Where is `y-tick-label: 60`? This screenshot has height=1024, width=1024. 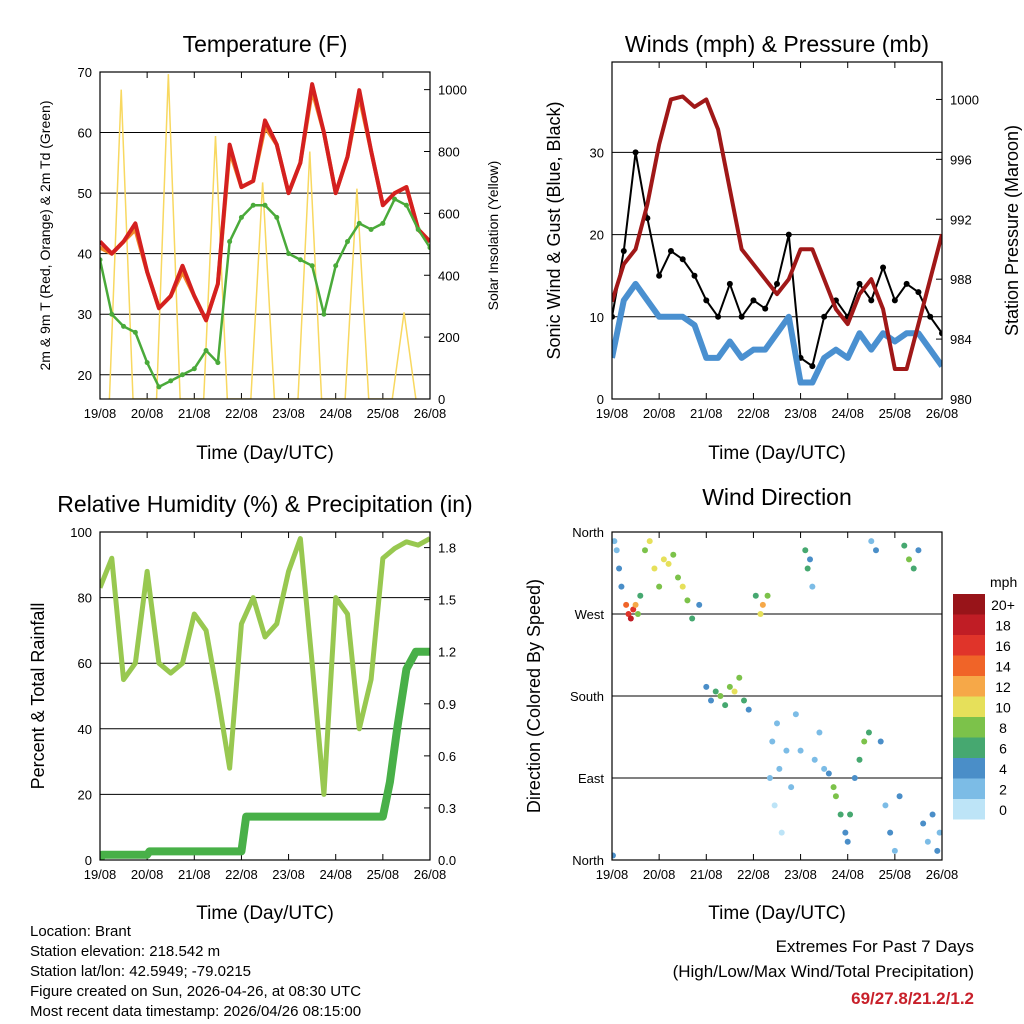 y-tick-label: 60 is located at coordinates (85, 133).